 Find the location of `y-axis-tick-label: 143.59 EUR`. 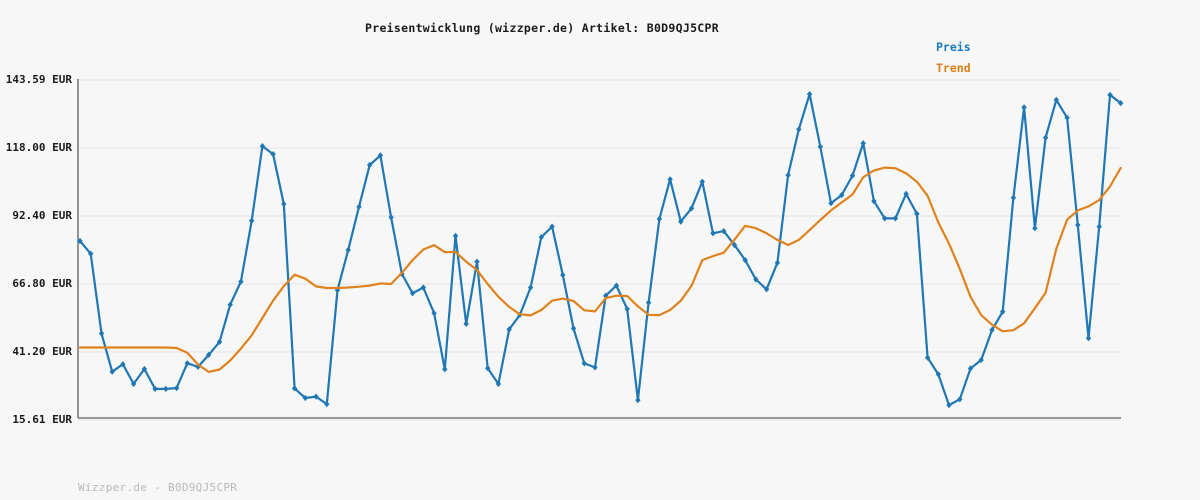

y-axis-tick-label: 143.59 EUR is located at coordinates (38, 79).